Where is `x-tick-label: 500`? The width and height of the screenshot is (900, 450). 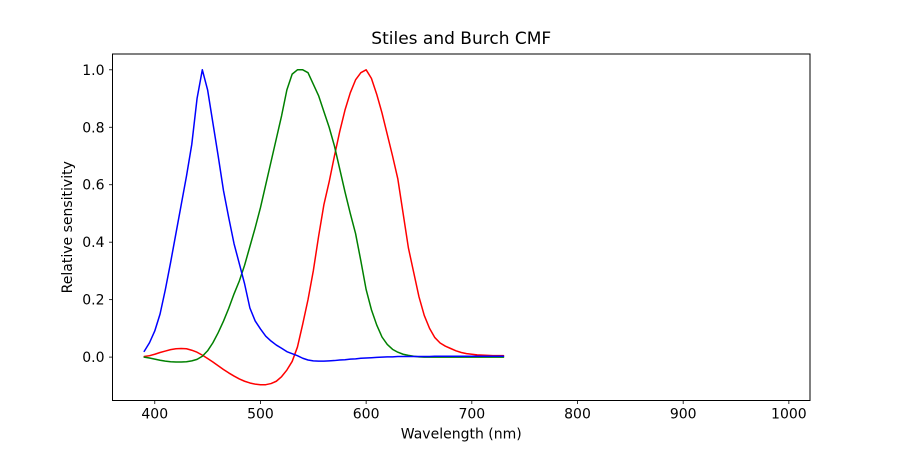 x-tick-label: 500 is located at coordinates (260, 415).